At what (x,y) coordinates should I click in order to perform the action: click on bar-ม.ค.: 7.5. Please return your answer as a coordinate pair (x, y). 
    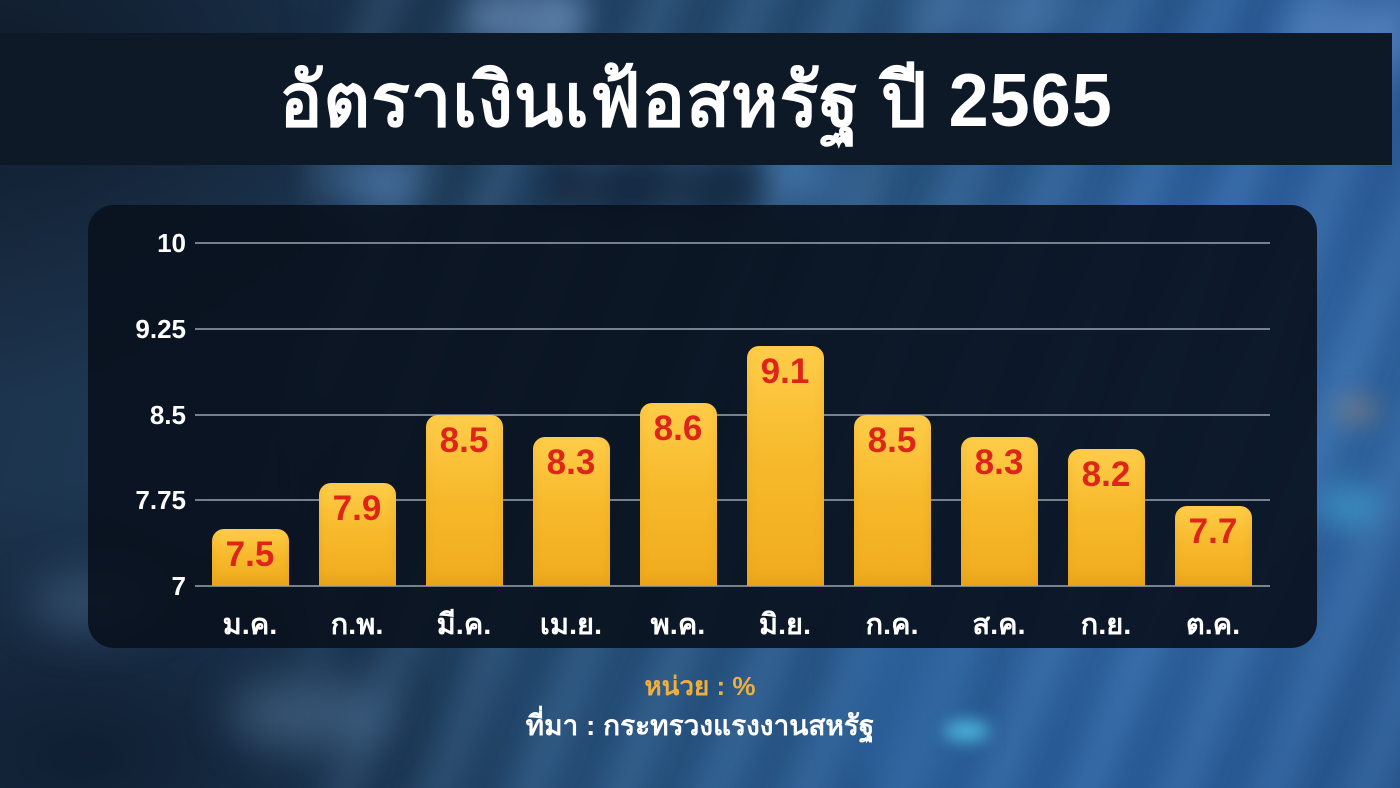
    Looking at the image, I should click on (250, 557).